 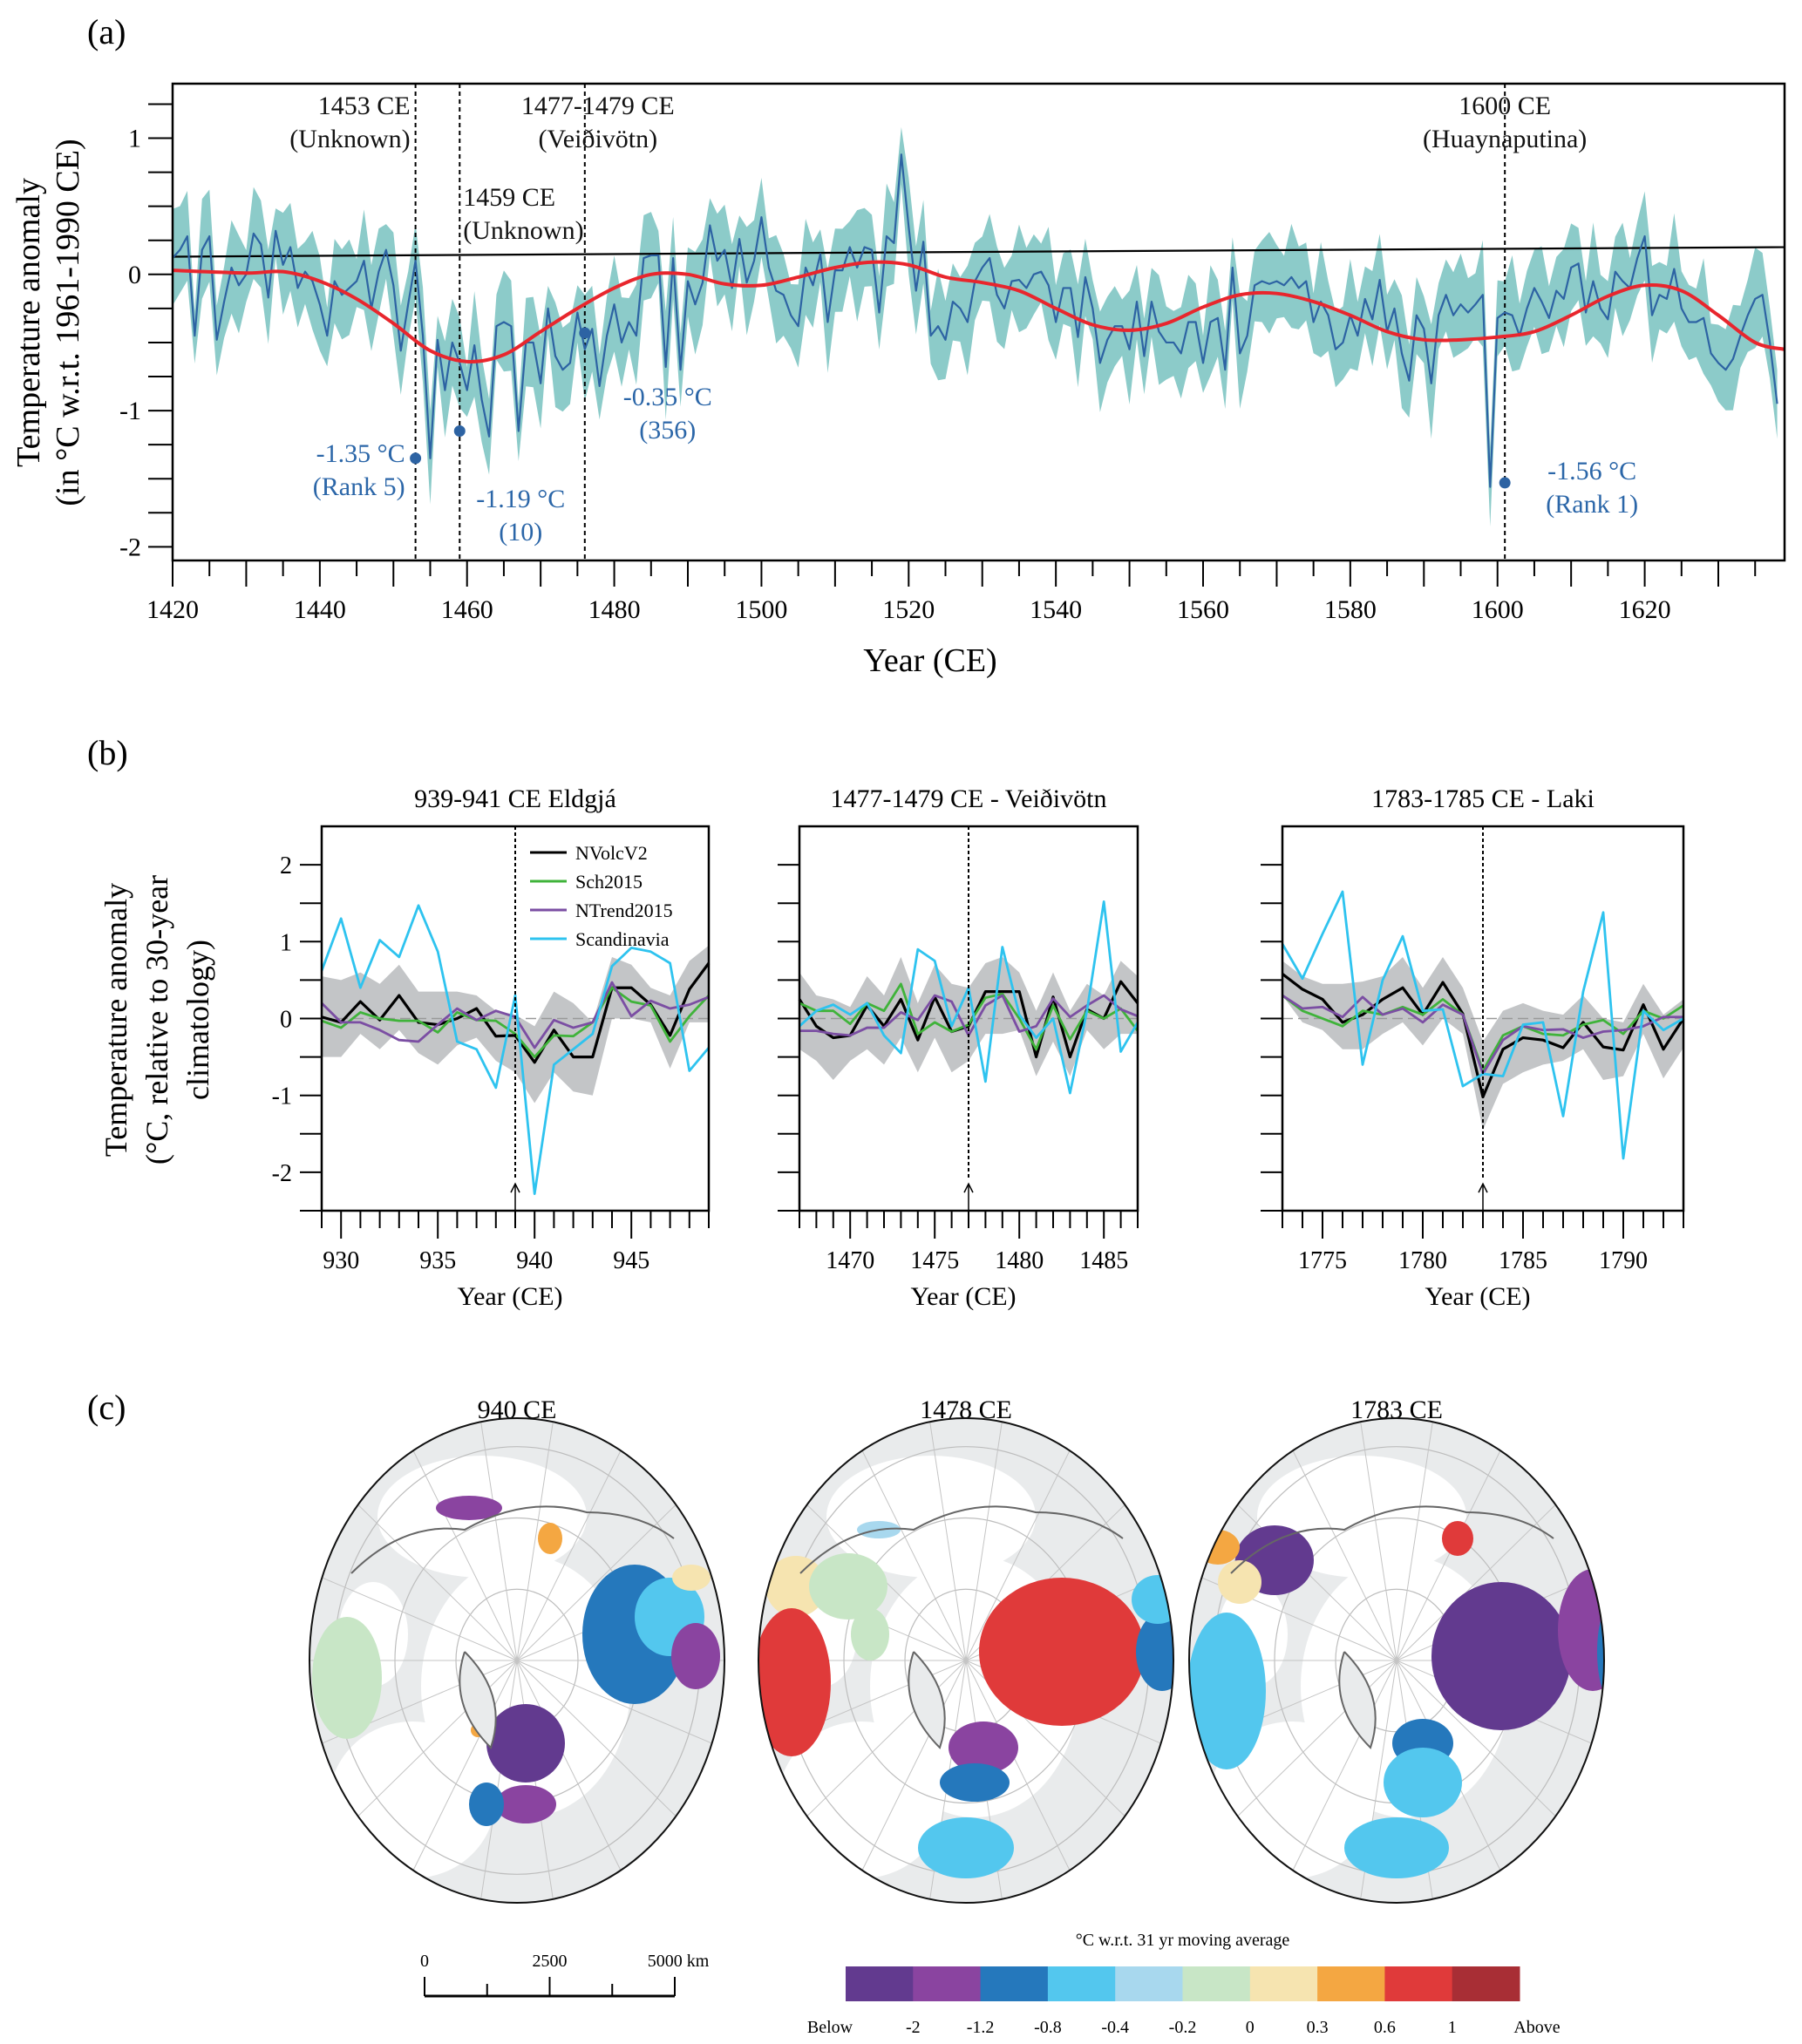 What do you see at coordinates (359, 486) in the screenshot?
I see `event-rank-label: (Rank 5)` at bounding box center [359, 486].